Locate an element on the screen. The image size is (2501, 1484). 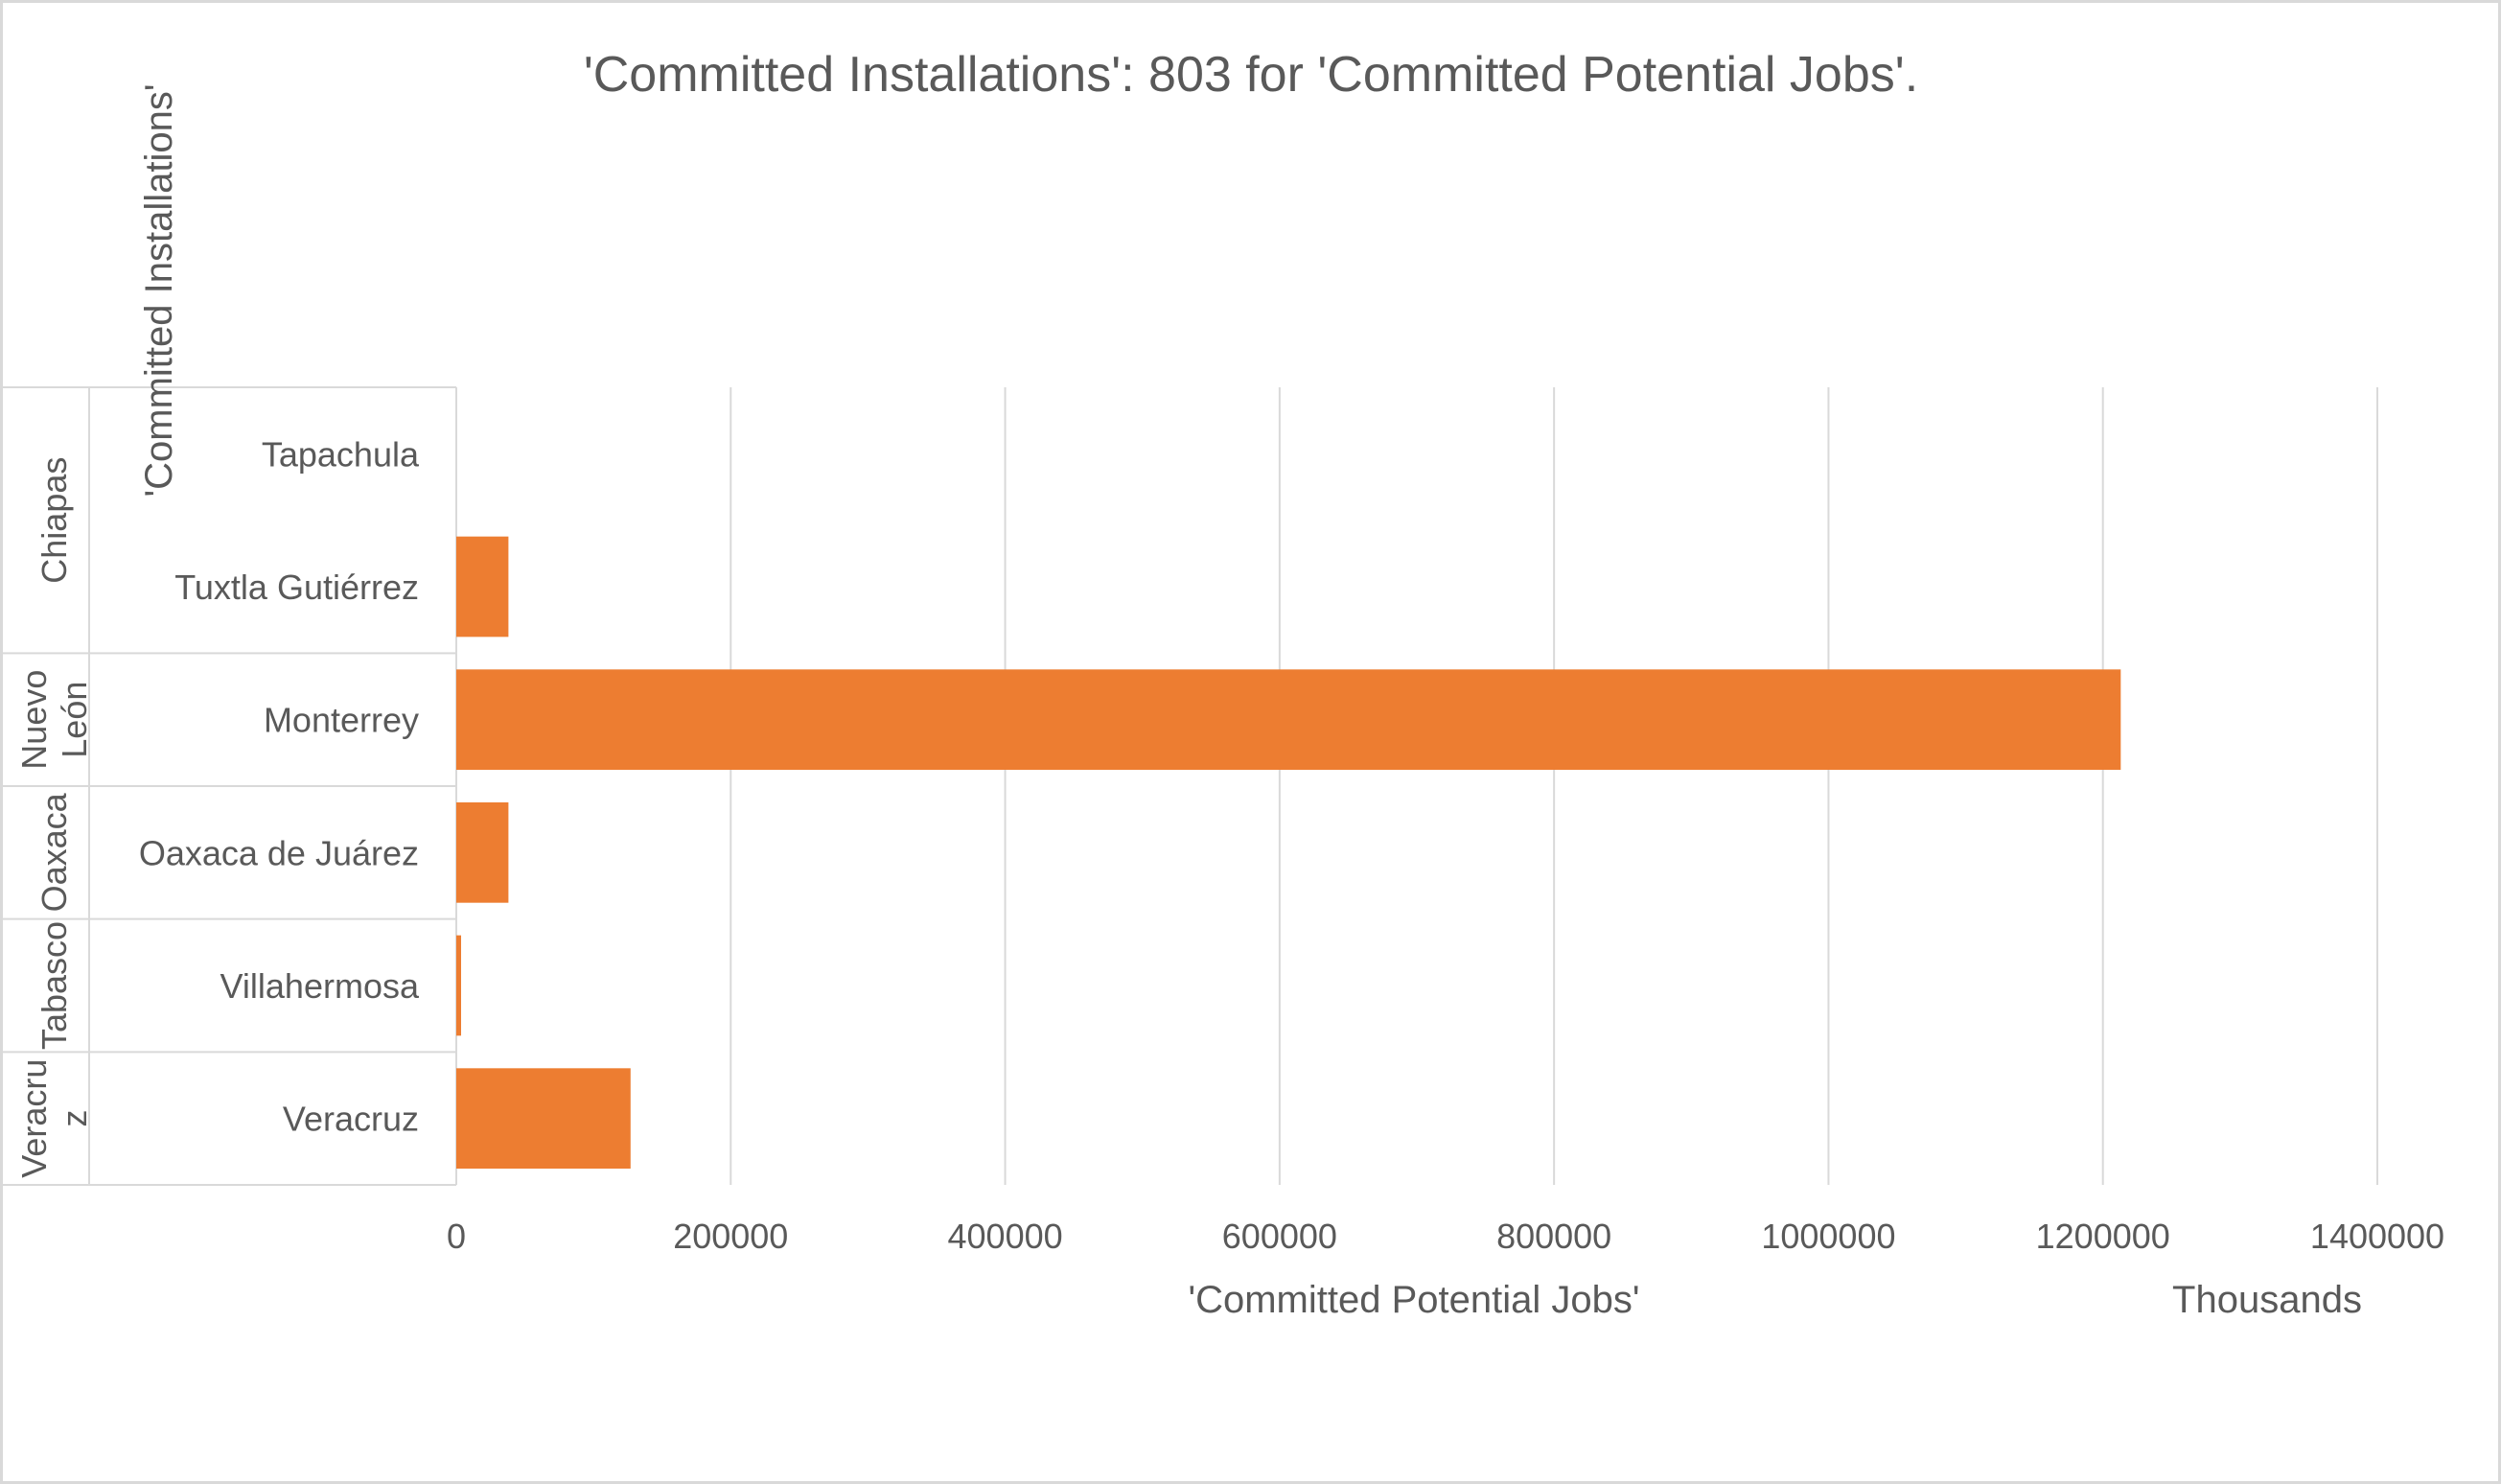
category-label: Tuxtla Gutiérrez is located at coordinates (297, 587).